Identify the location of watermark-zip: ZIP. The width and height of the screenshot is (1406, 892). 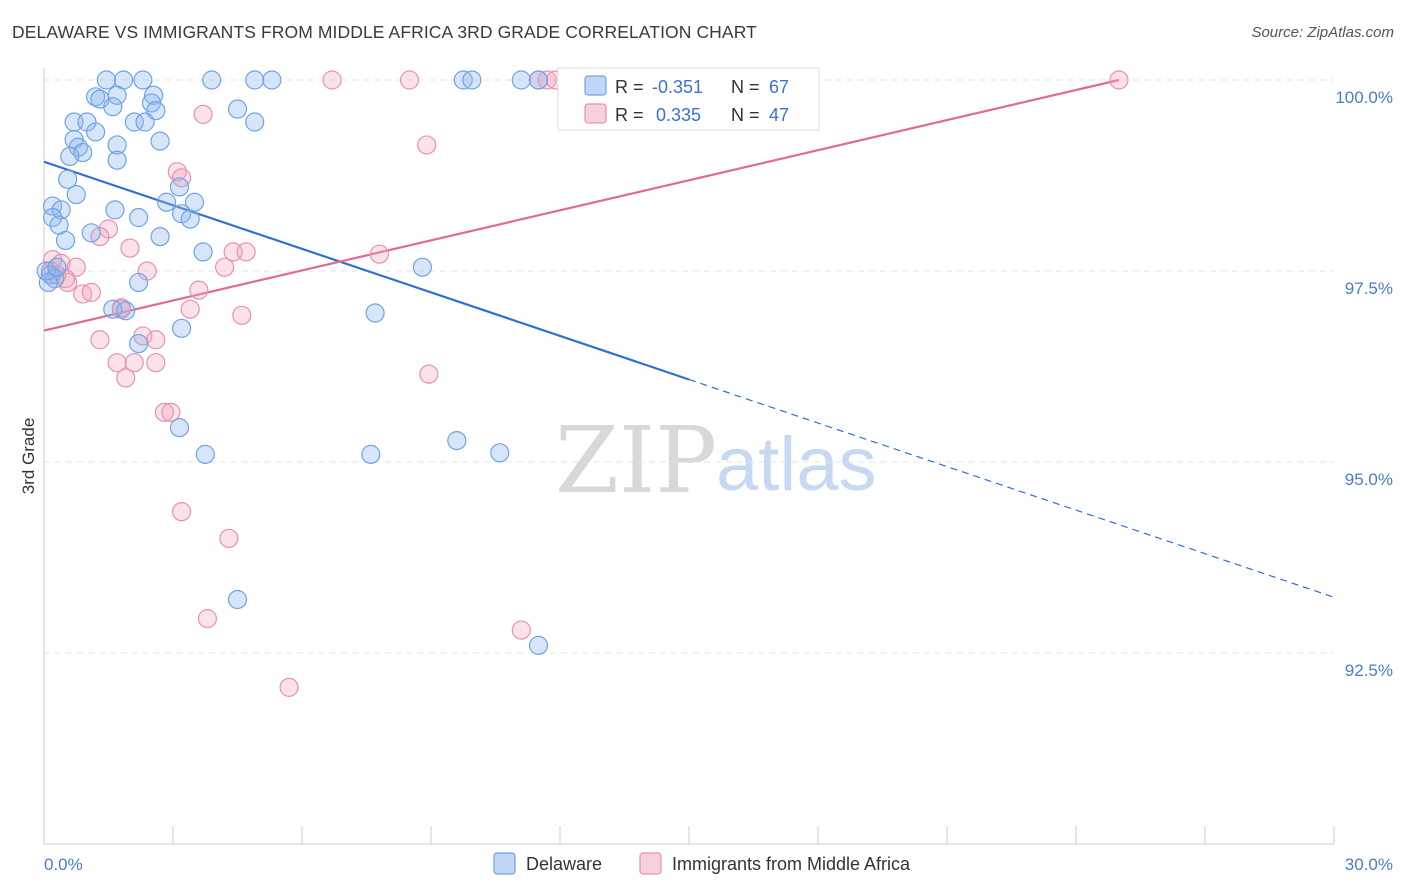
(636, 460).